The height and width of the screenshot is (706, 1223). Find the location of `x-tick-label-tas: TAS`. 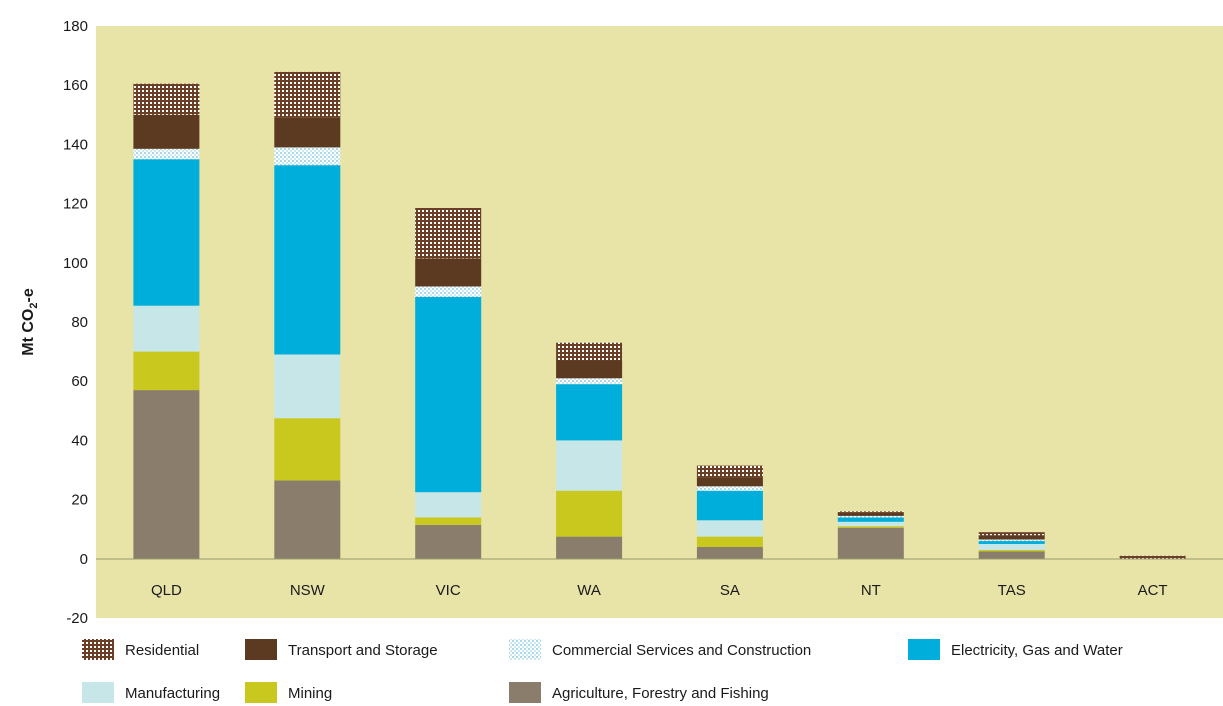

x-tick-label-tas: TAS is located at coordinates (1012, 590).